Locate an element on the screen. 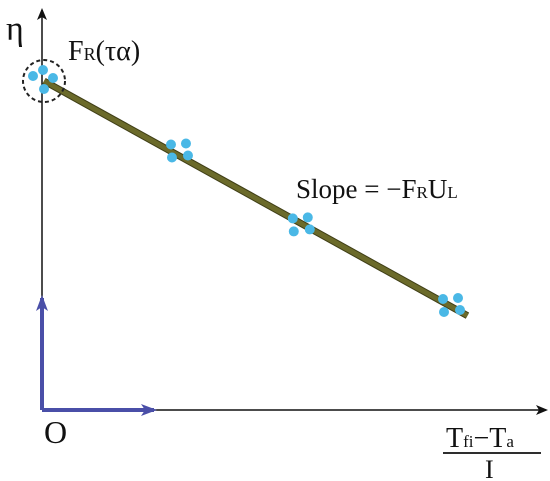 Image resolution: width=550 pixels, height=481 pixels. intercept-label: FR(τα) is located at coordinates (104, 51).